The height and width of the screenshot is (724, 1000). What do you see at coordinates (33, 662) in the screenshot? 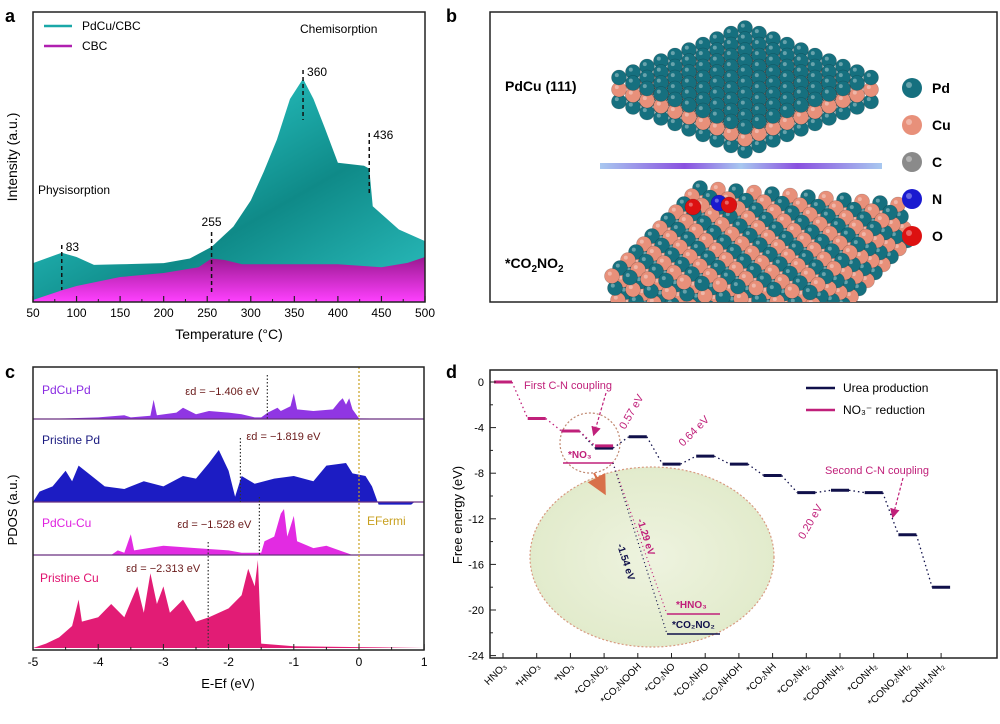
I see `x-tick-label-c: -5` at bounding box center [33, 662].